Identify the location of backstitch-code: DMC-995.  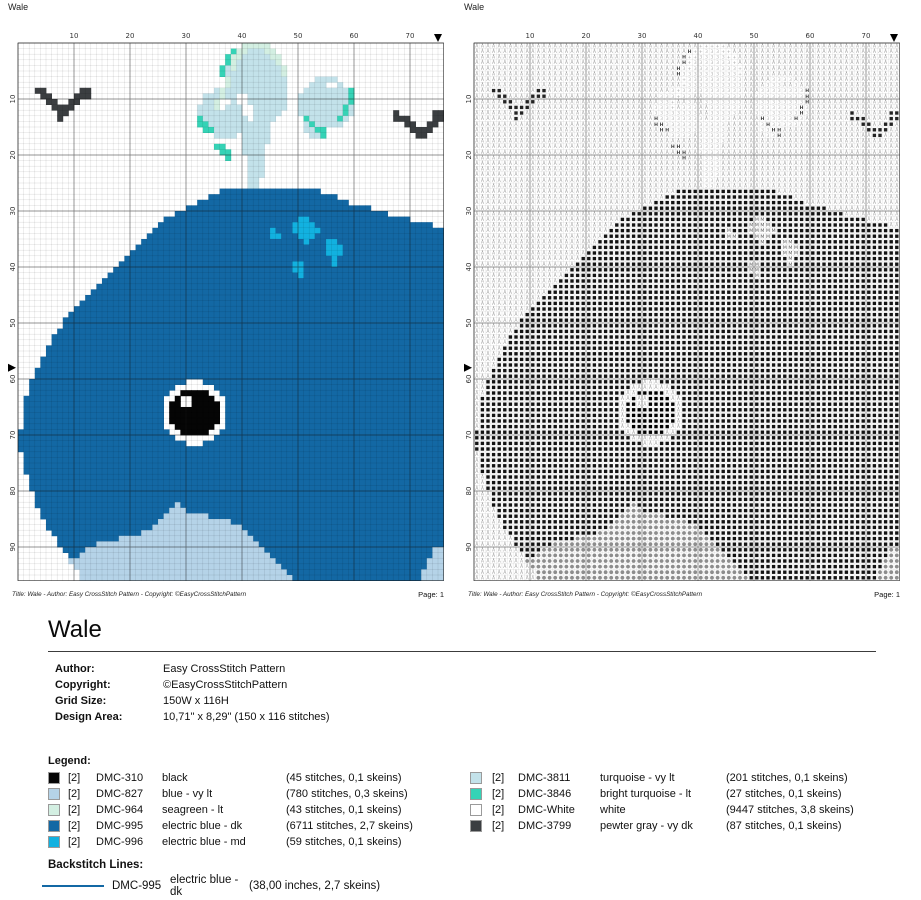
(137, 886).